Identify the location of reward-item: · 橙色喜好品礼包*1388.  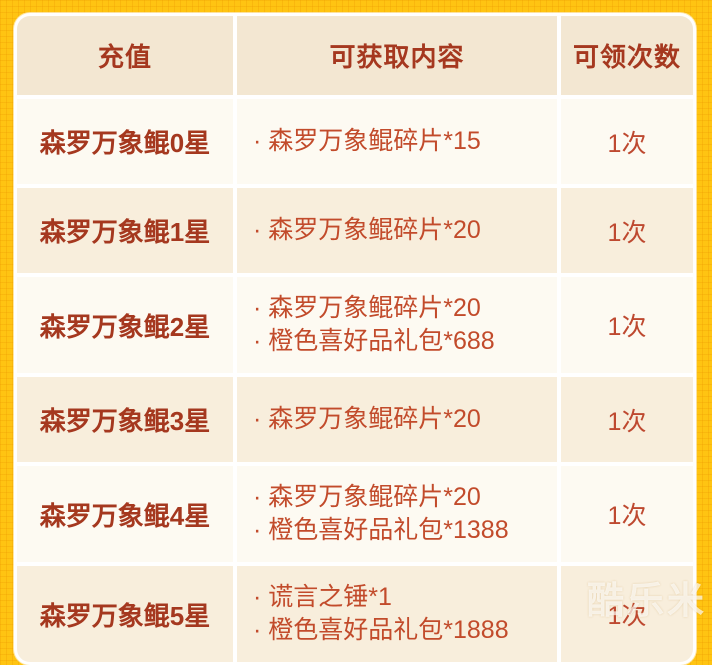
(381, 530).